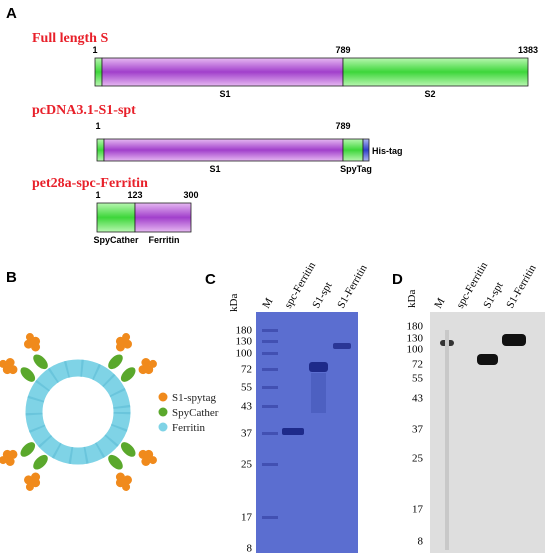 The height and width of the screenshot is (560, 550). What do you see at coordinates (134, 195) in the screenshot?
I see `position: 123` at bounding box center [134, 195].